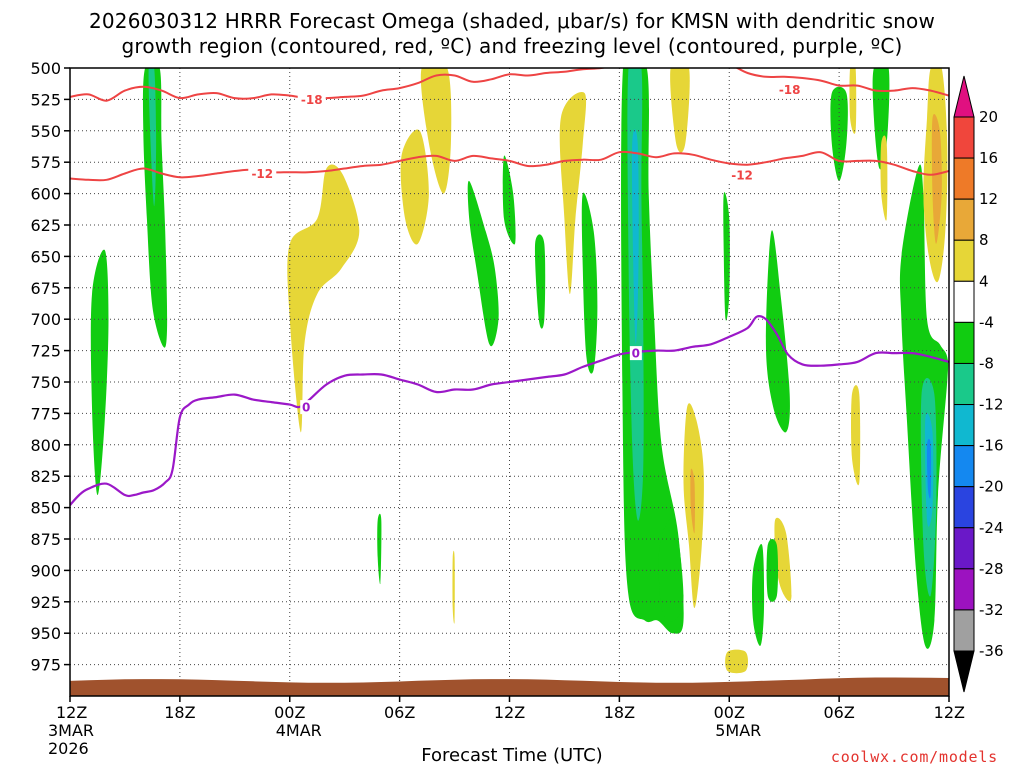  What do you see at coordinates (509, 686) in the screenshot?
I see `terrain-surface` at bounding box center [509, 686].